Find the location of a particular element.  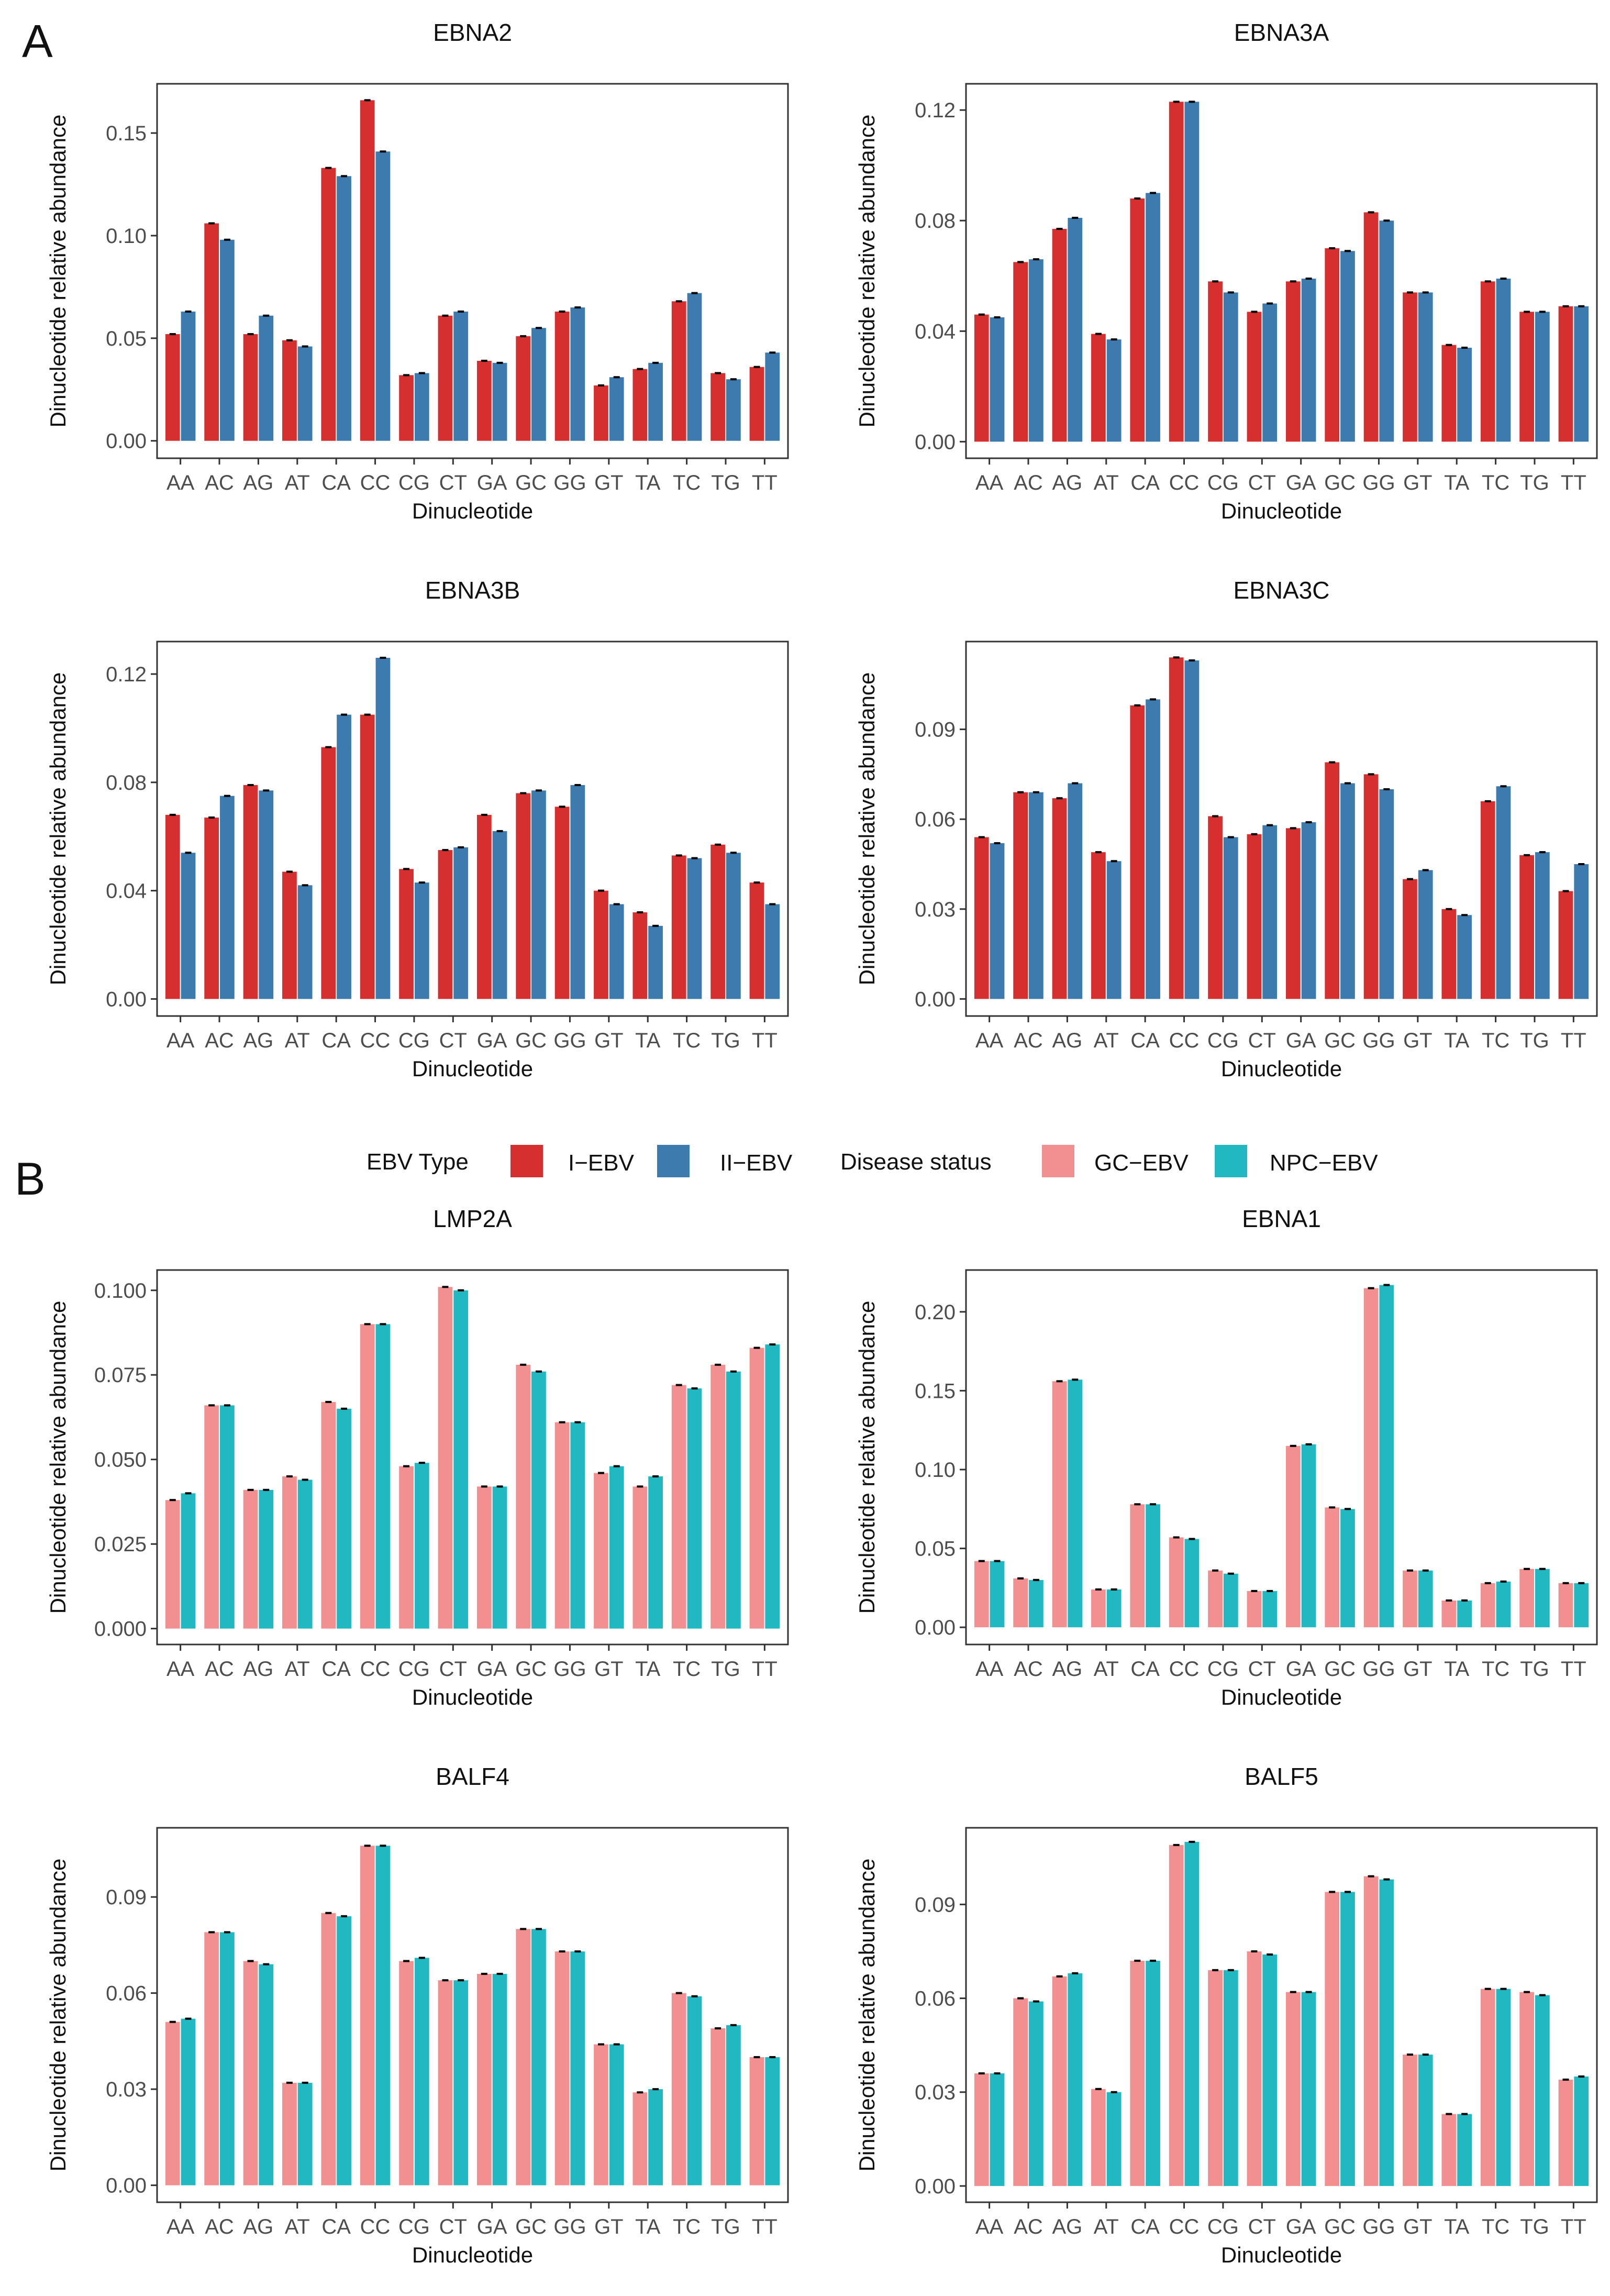

y-tick-label: 0.20 is located at coordinates (935, 1312).